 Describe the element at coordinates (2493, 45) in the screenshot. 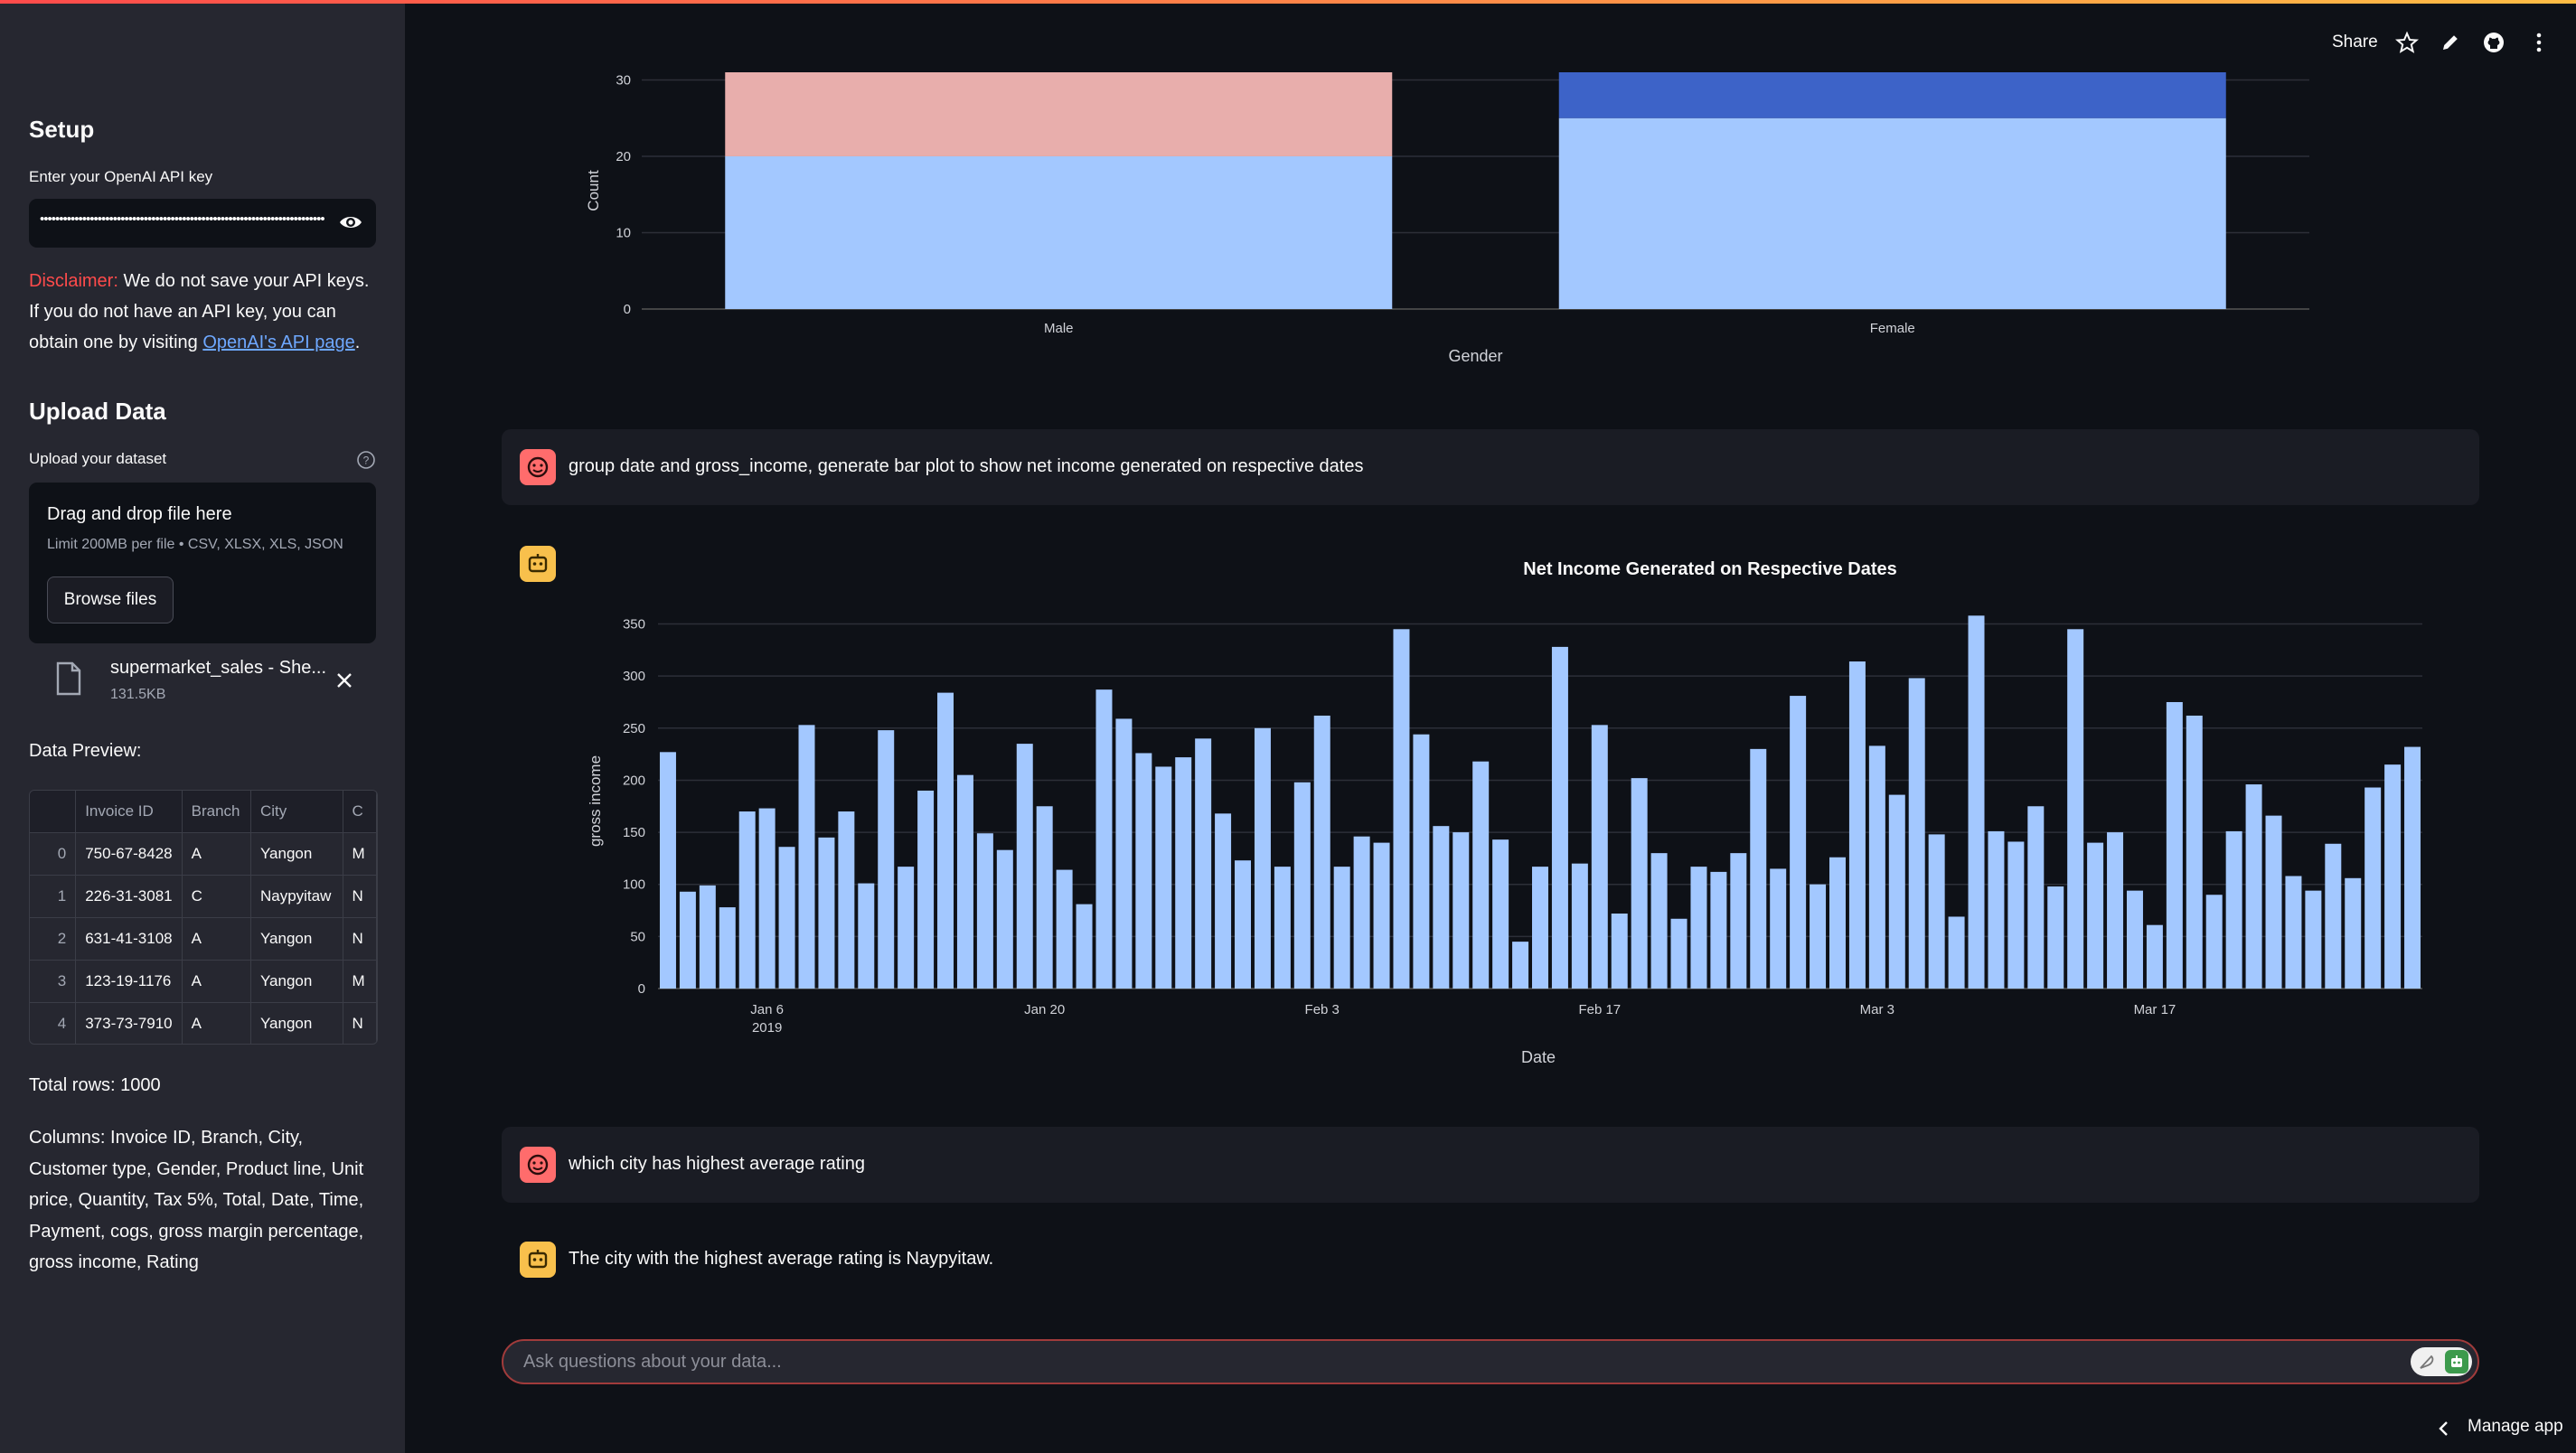

I see `github-icon` at that location.